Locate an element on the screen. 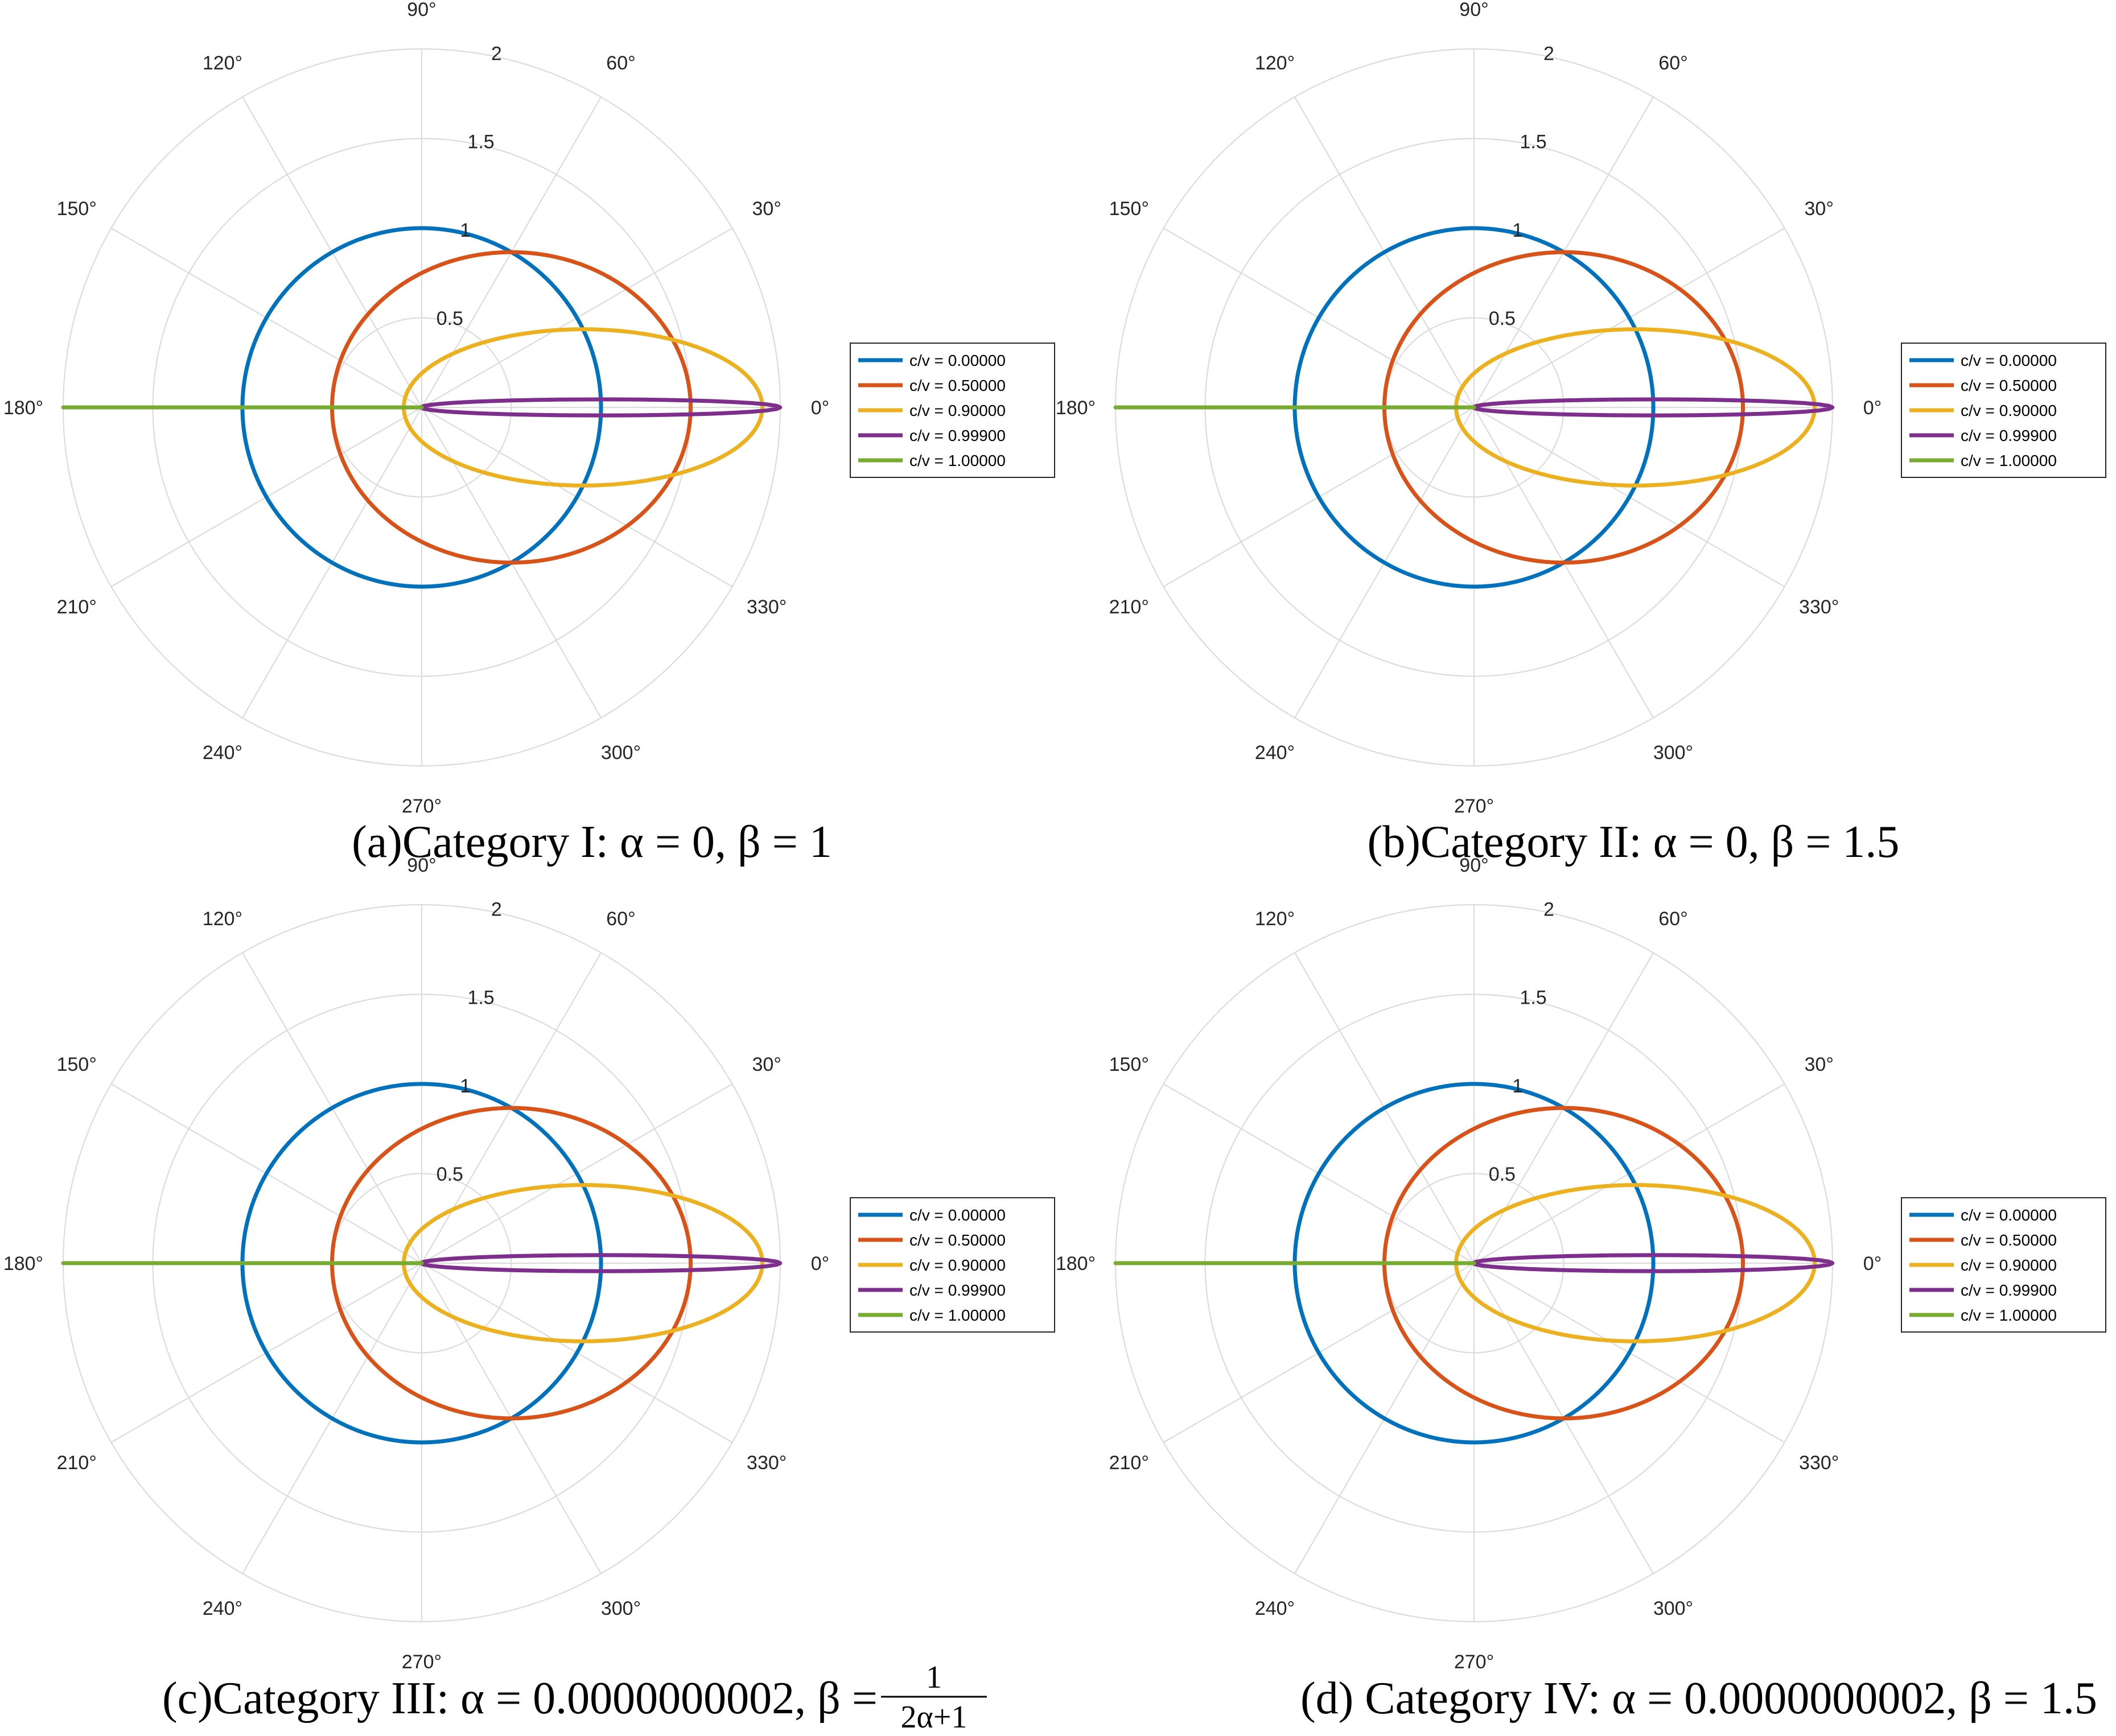 This screenshot has width=2116, height=1736. curves-a is located at coordinates (422, 407).